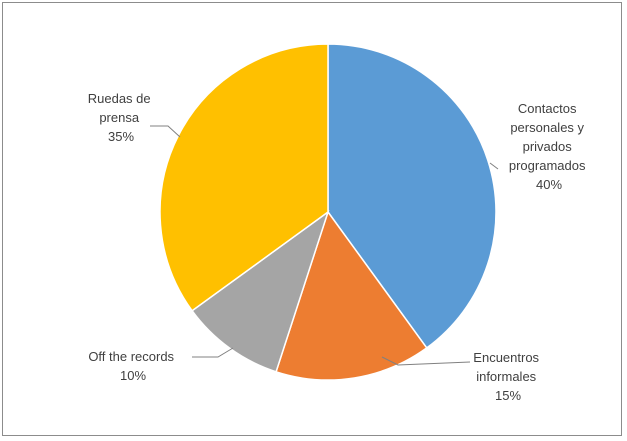 Image resolution: width=627 pixels, height=441 pixels. Describe the element at coordinates (506, 357) in the screenshot. I see `data-label-1-line-1: Encuentros` at that location.